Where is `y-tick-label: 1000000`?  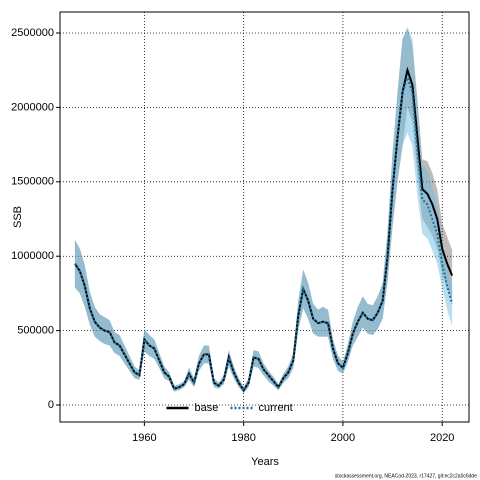
y-tick-label: 1000000 is located at coordinates (32, 256).